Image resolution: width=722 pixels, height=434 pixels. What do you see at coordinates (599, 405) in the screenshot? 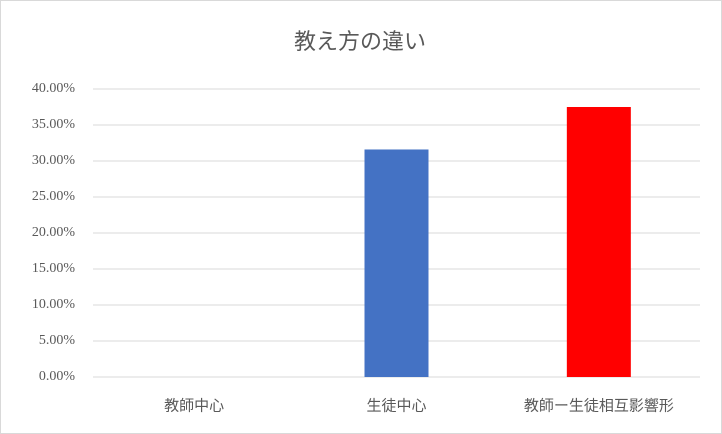
I see `x-tick-label: 教師ー生徒相互影響形` at bounding box center [599, 405].